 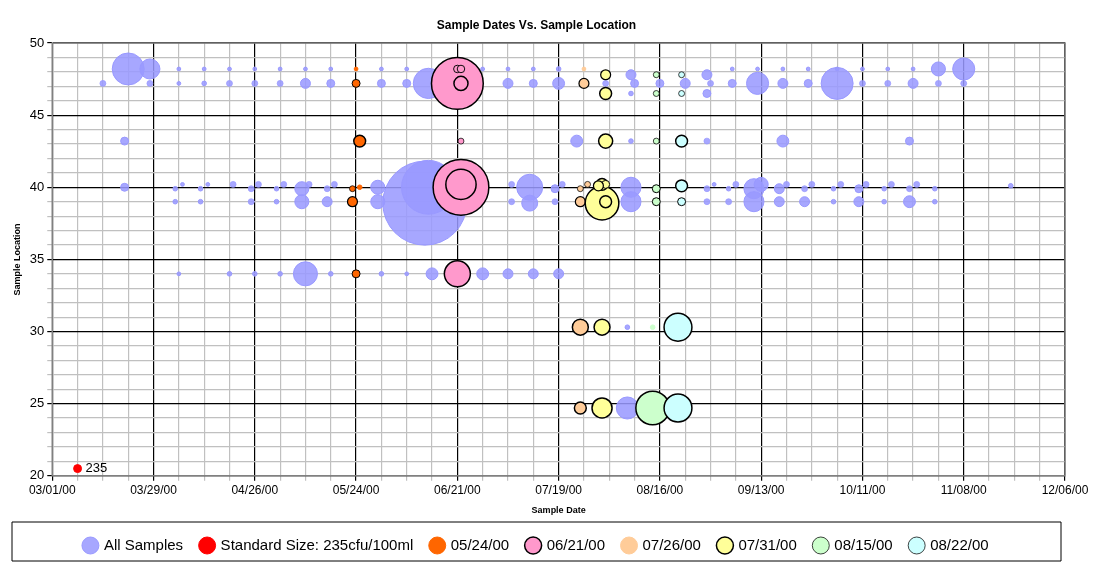 What do you see at coordinates (37, 186) in the screenshot?
I see `y-tick-label: 40` at bounding box center [37, 186].